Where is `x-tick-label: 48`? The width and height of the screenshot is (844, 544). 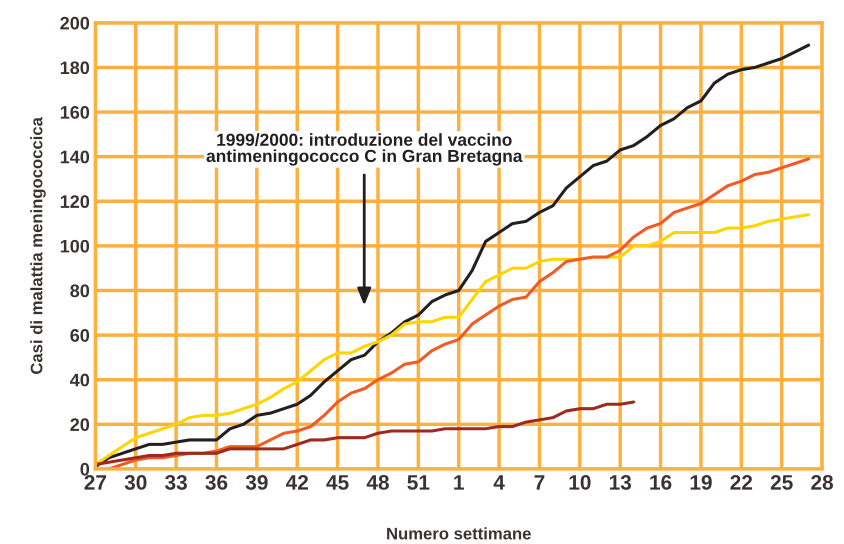 x-tick-label: 48 is located at coordinates (377, 482).